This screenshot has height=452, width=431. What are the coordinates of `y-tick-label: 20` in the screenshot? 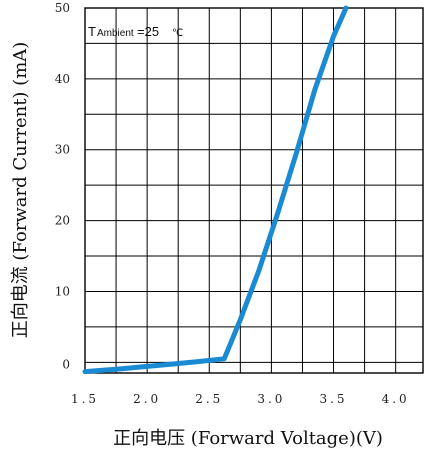 It's located at (62, 221).